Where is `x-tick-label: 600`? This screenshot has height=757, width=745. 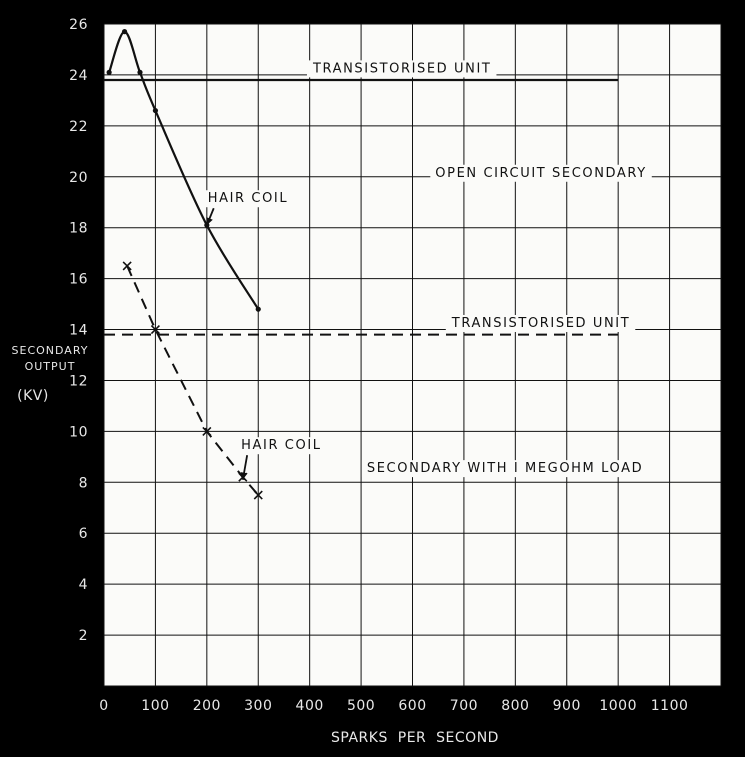
x-tick-label: 600 is located at coordinates (412, 706).